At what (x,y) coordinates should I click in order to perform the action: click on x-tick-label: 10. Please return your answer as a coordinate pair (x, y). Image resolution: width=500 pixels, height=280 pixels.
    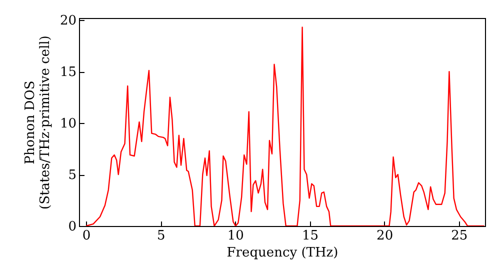
    Looking at the image, I should click on (235, 236).